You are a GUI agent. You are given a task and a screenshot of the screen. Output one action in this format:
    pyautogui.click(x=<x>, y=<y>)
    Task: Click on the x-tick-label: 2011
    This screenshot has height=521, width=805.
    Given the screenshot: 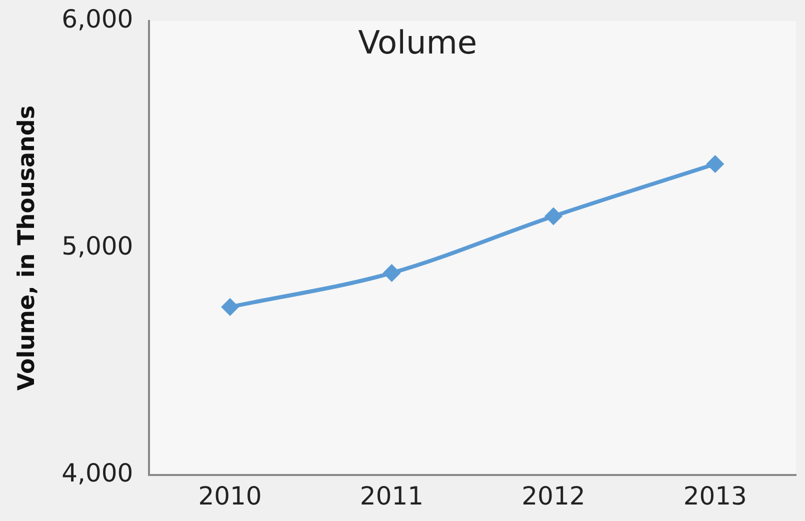 What is the action you would take?
    pyautogui.click(x=392, y=496)
    